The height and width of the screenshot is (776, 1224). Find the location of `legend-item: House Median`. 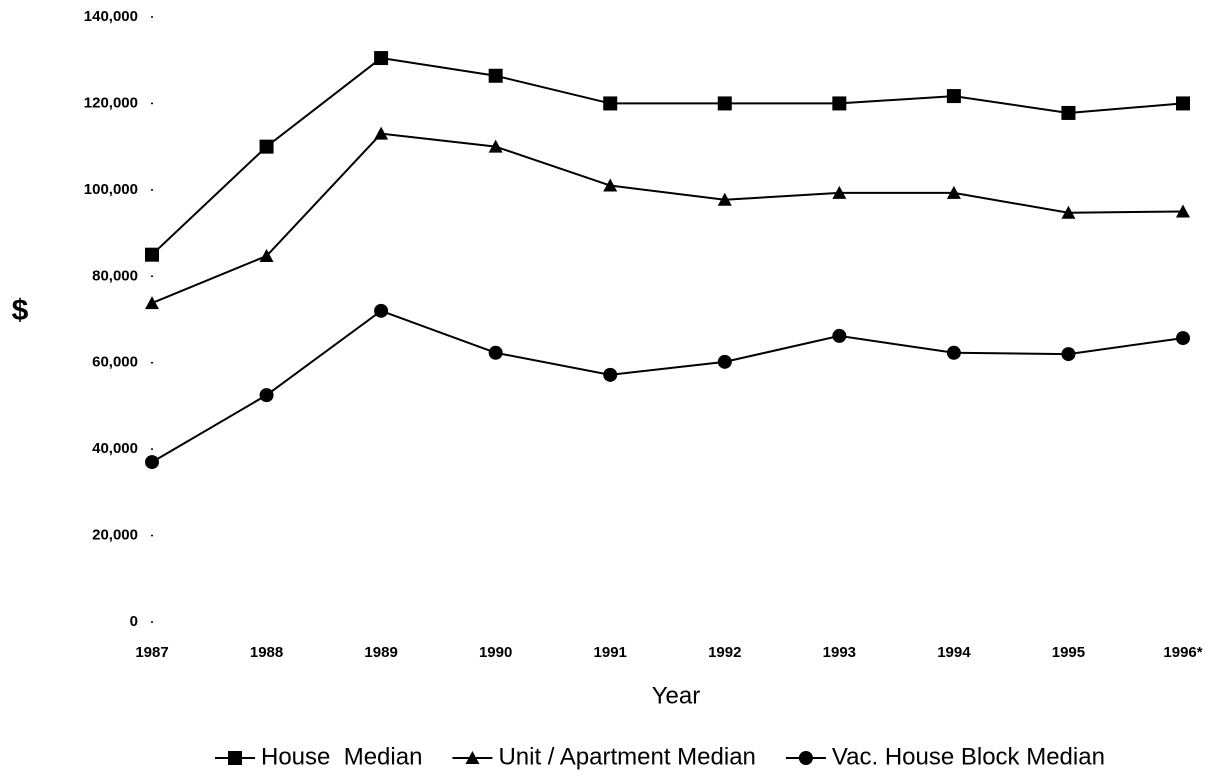

legend-item: House Median is located at coordinates (318, 756).